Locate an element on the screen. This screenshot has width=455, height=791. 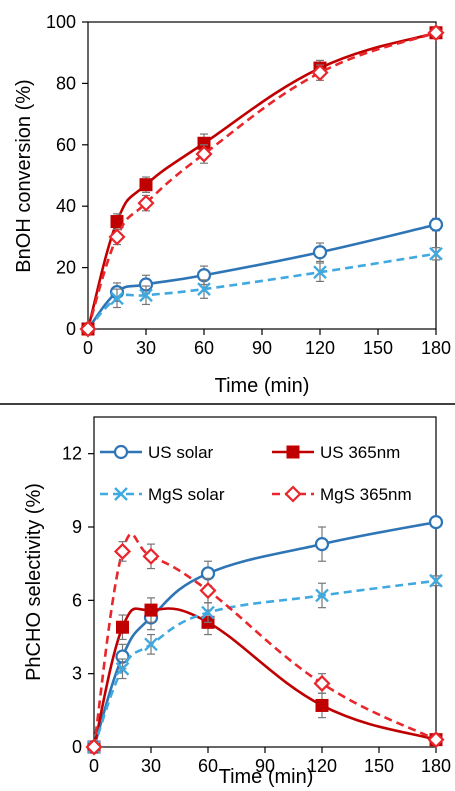
legend-item: MgS 365nm is located at coordinates (342, 494).